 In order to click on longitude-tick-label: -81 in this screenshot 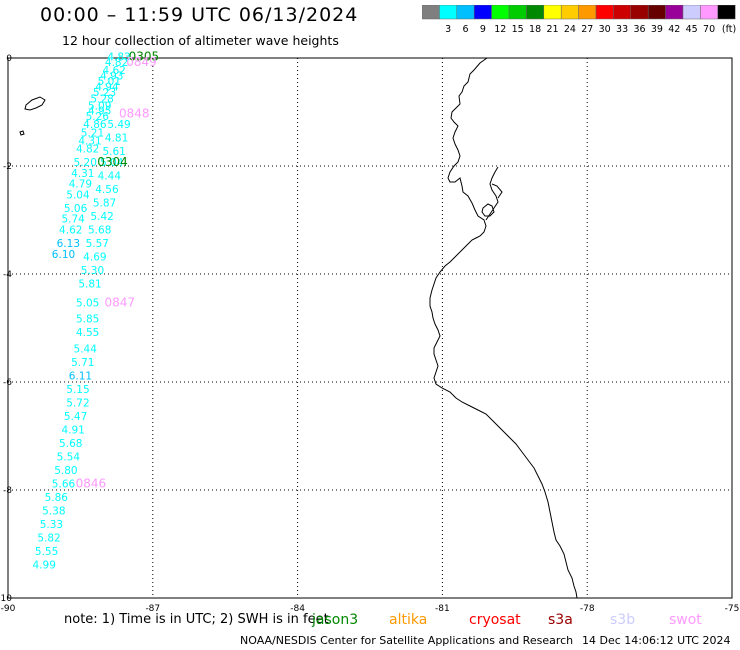, I will do `click(442, 609)`.